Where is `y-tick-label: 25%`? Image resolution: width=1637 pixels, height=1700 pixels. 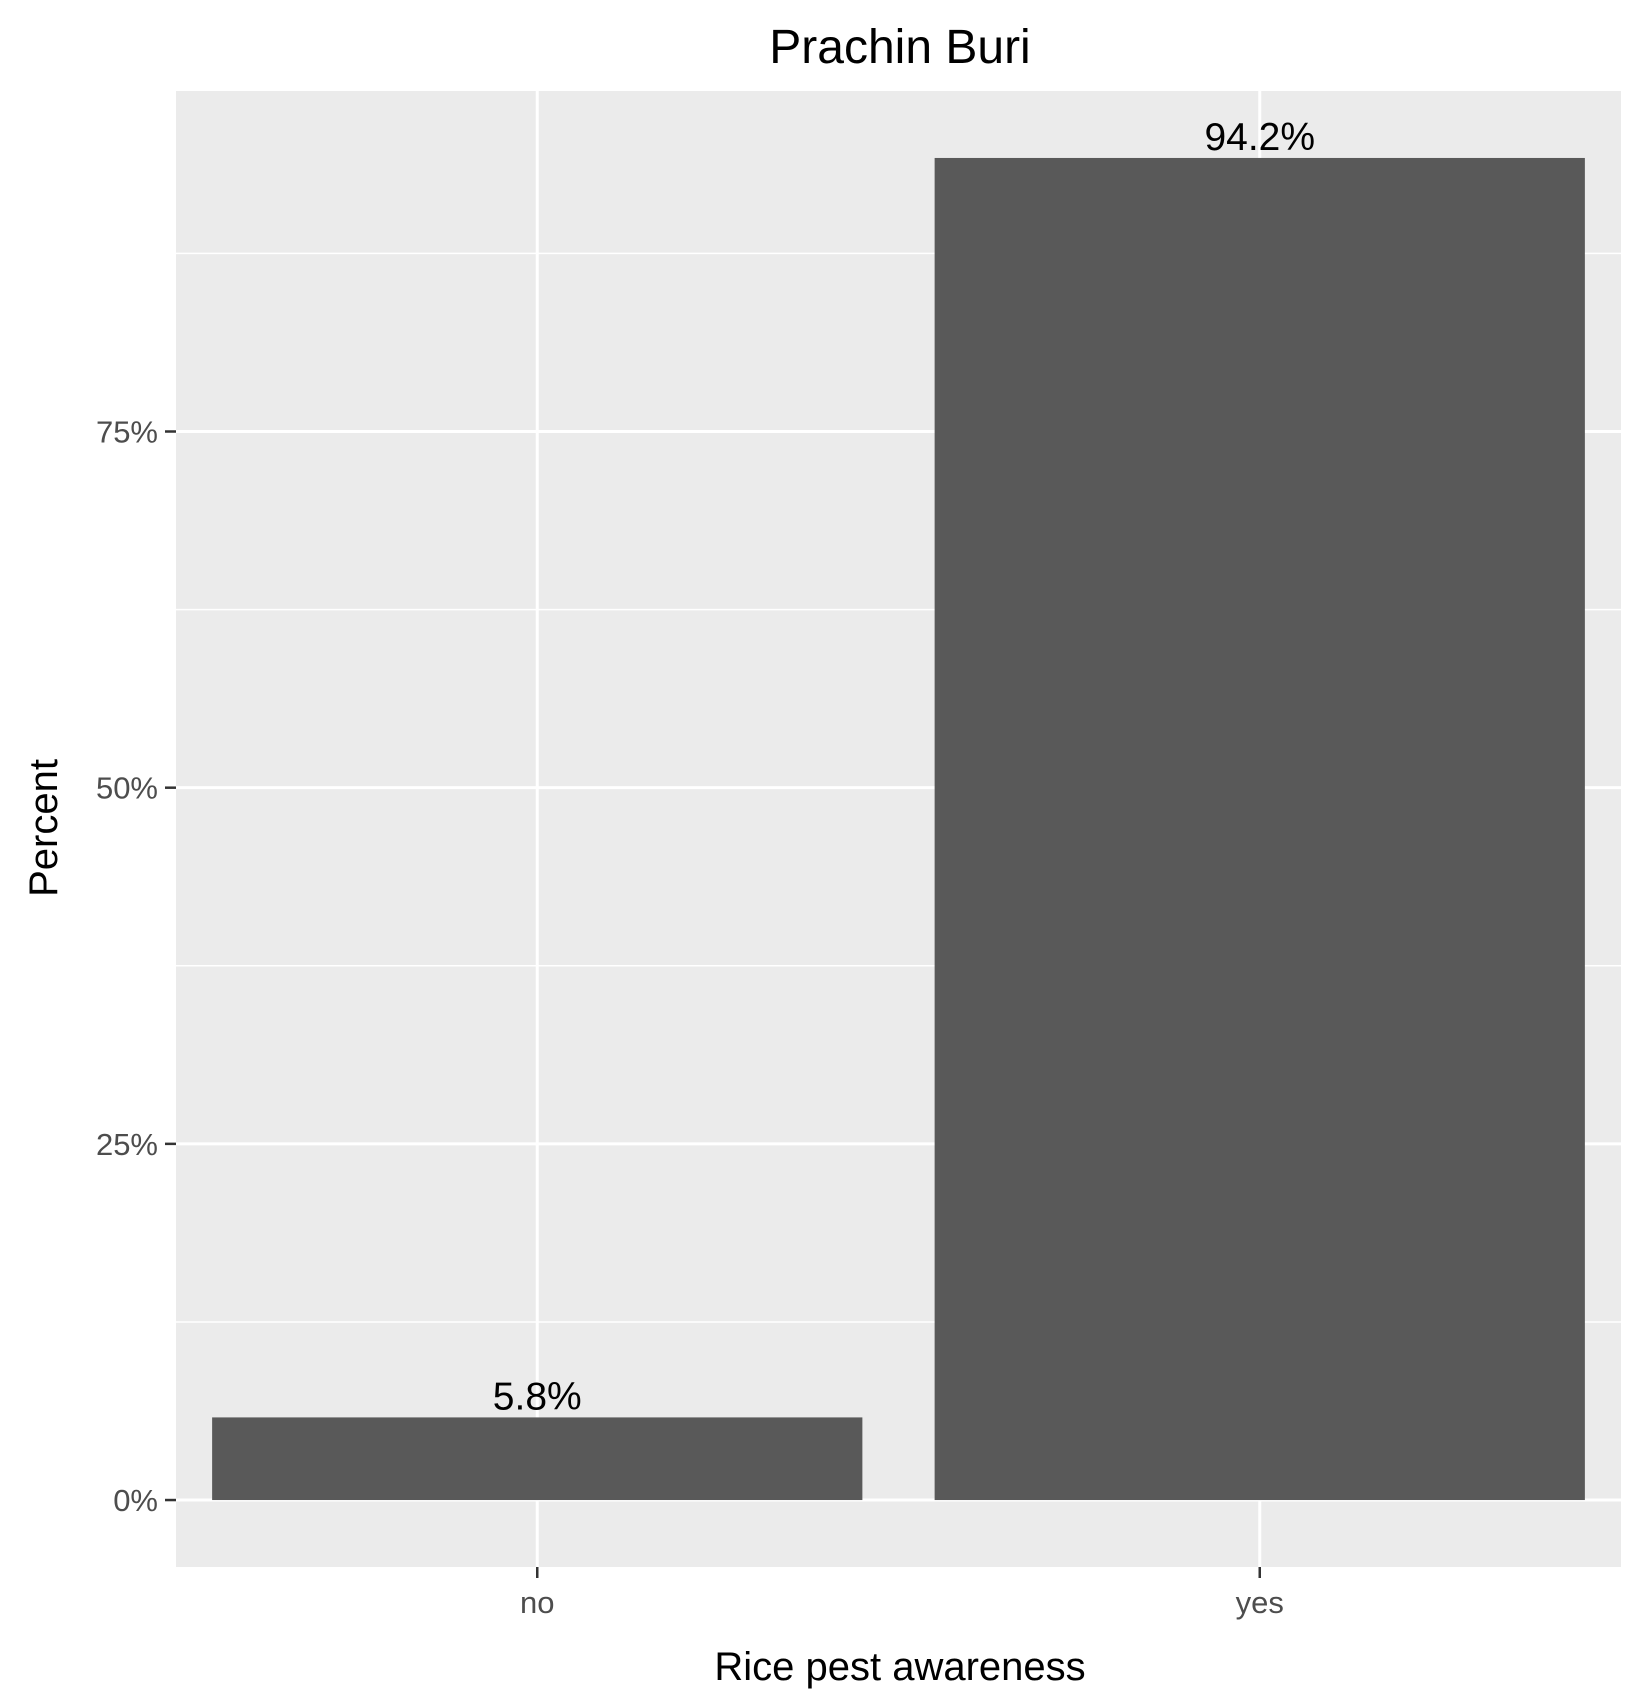
y-tick-label: 25% is located at coordinates (127, 1144).